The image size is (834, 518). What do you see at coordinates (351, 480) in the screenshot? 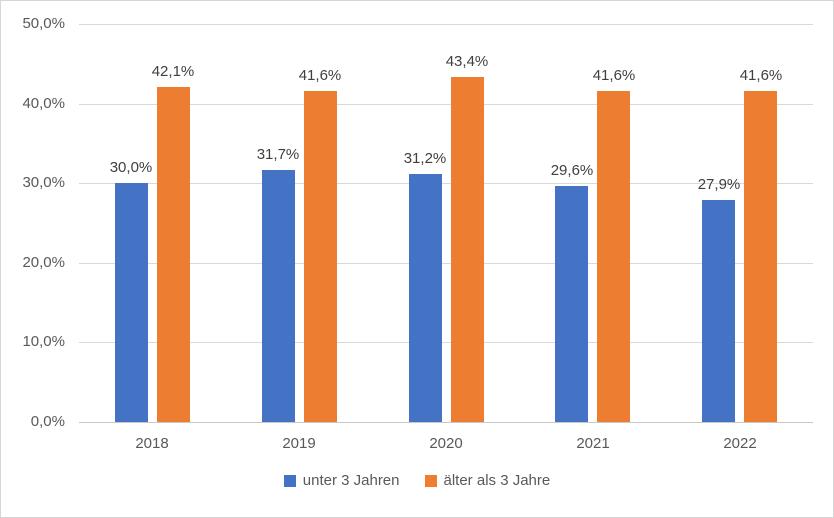
I see `legend-label: unter 3 Jahren` at bounding box center [351, 480].